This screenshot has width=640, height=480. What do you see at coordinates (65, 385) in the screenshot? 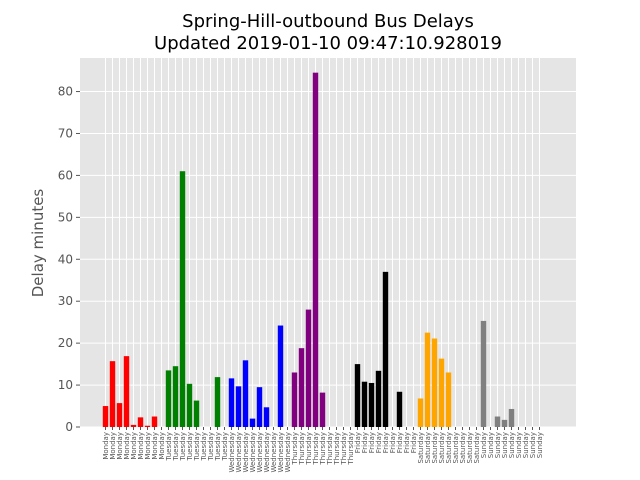
I see `y-tick-label: 10` at bounding box center [65, 385].